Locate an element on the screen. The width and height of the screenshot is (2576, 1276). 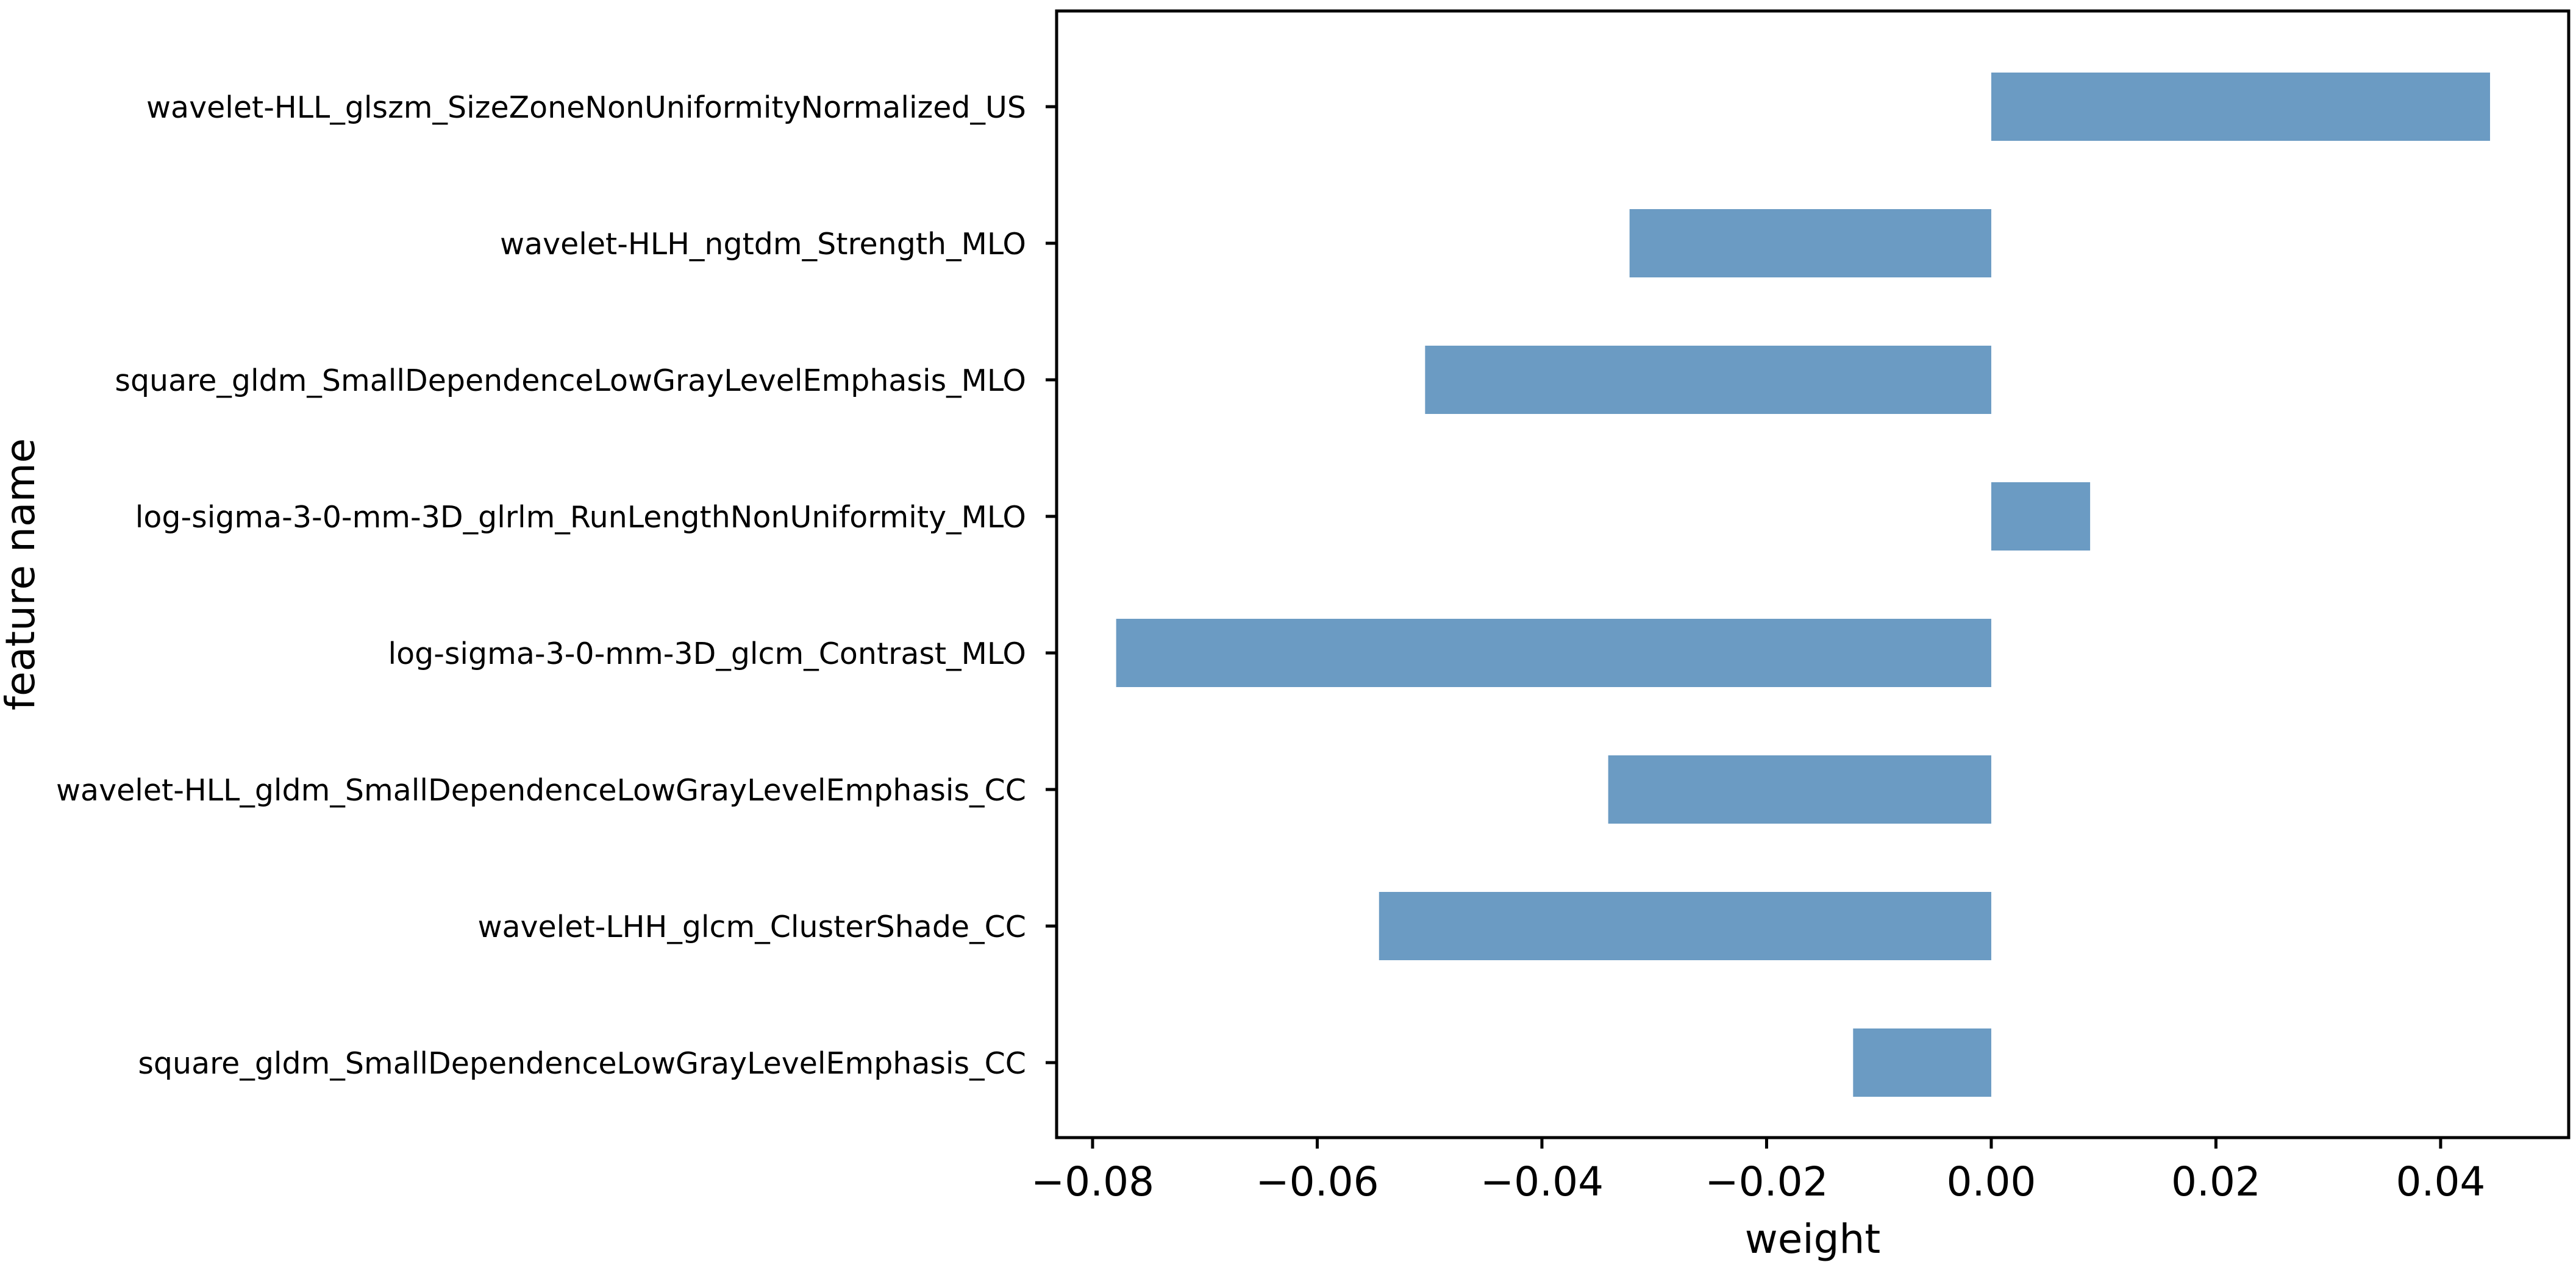
x-tick-label: −0.02 is located at coordinates (1766, 1181).